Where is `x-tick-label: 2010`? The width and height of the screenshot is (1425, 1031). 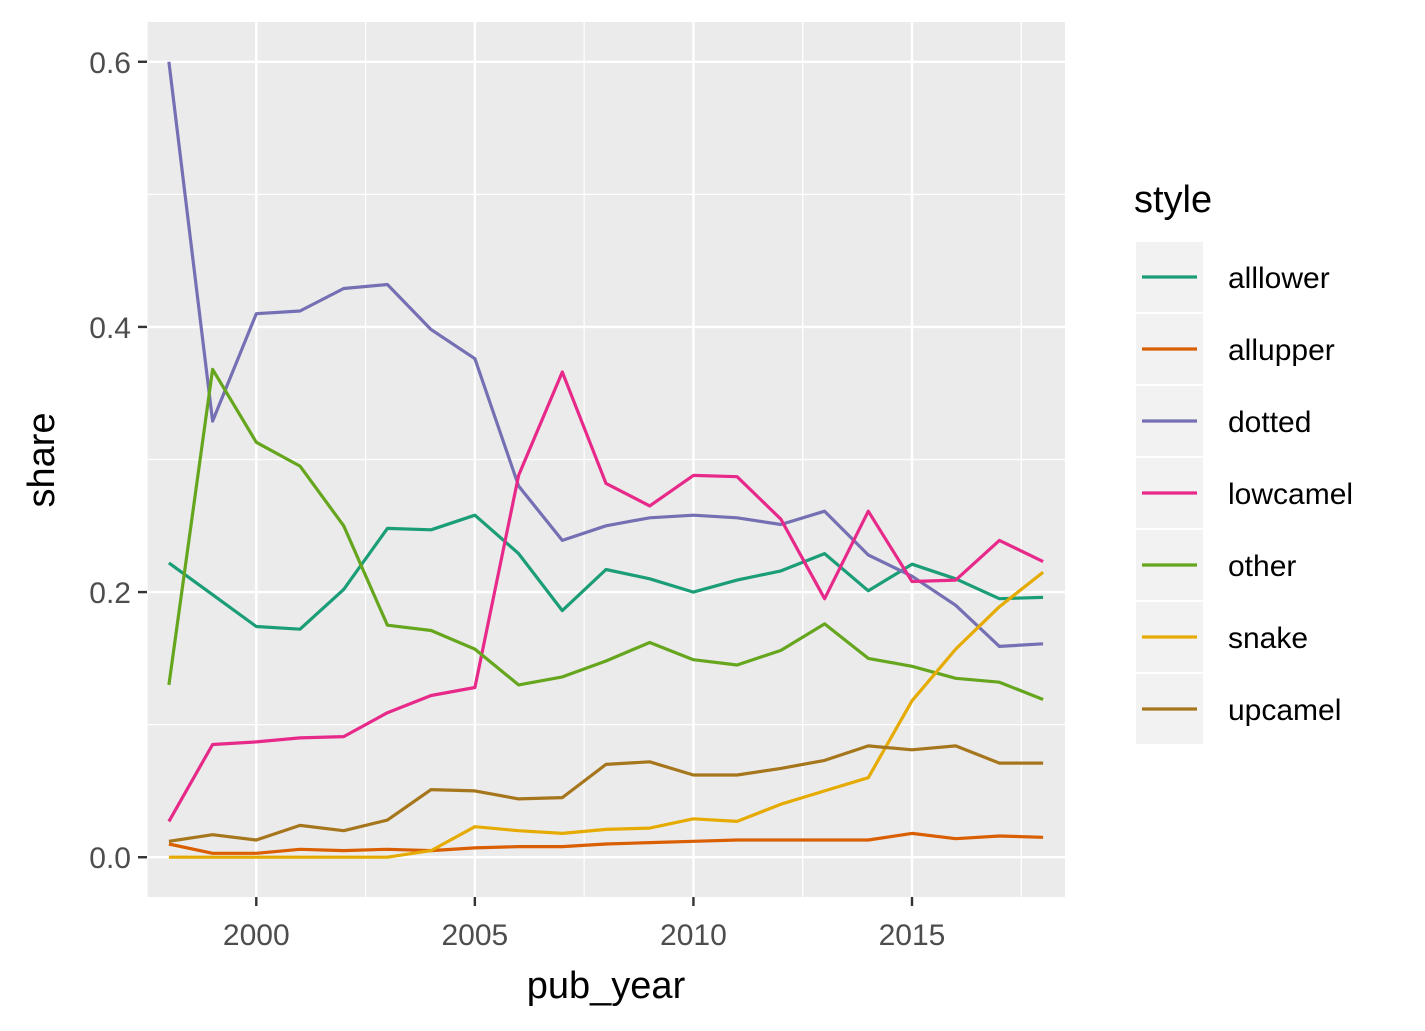 x-tick-label: 2010 is located at coordinates (693, 935).